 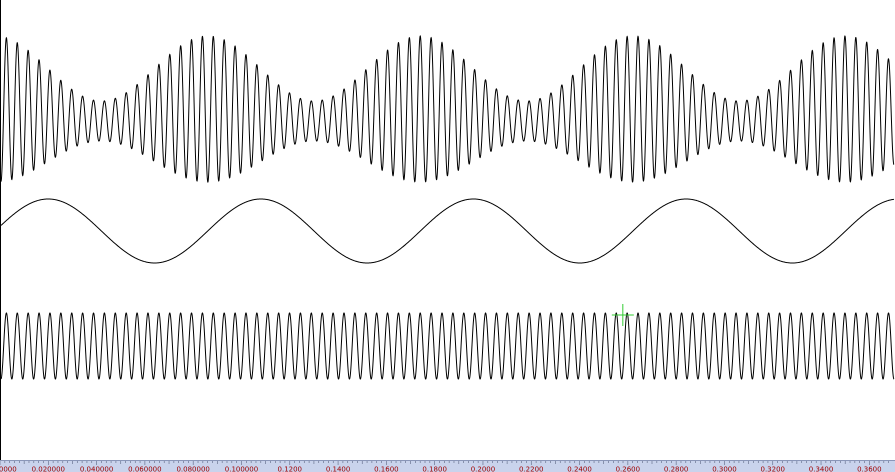 What do you see at coordinates (144, 469) in the screenshot?
I see `ruler-tick-label: 0.060000` at bounding box center [144, 469].